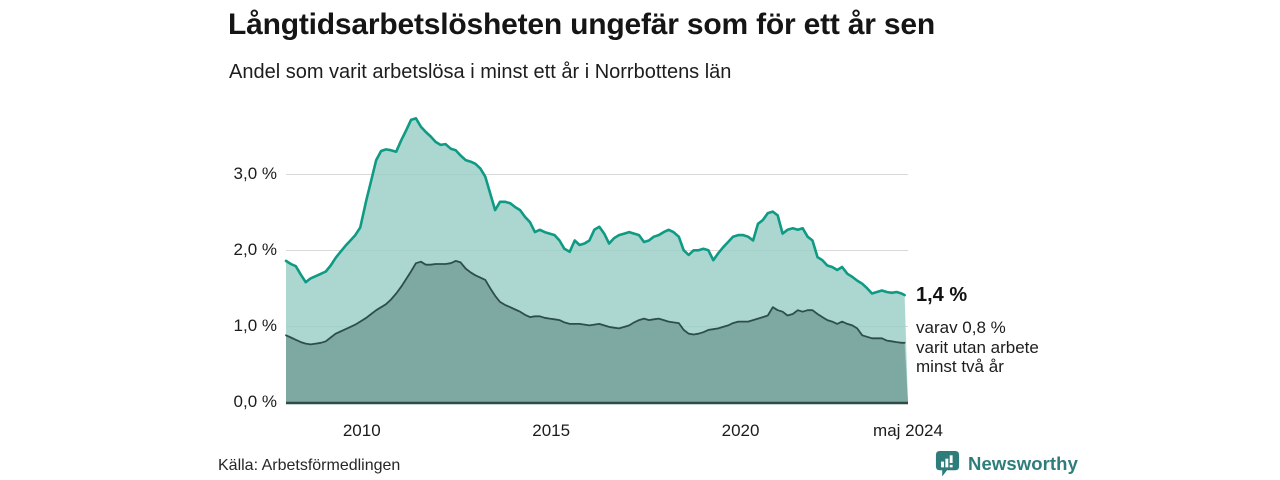  What do you see at coordinates (551, 430) in the screenshot?
I see `x-tick-label: 2015` at bounding box center [551, 430].